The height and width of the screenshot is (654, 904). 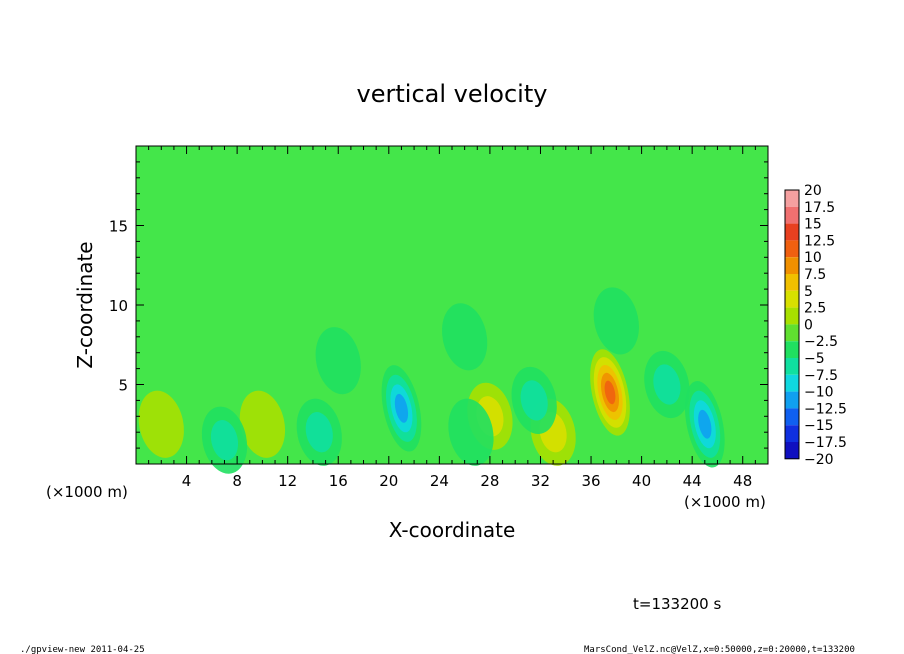 I want to click on colorbar-label: −15, so click(x=819, y=426).